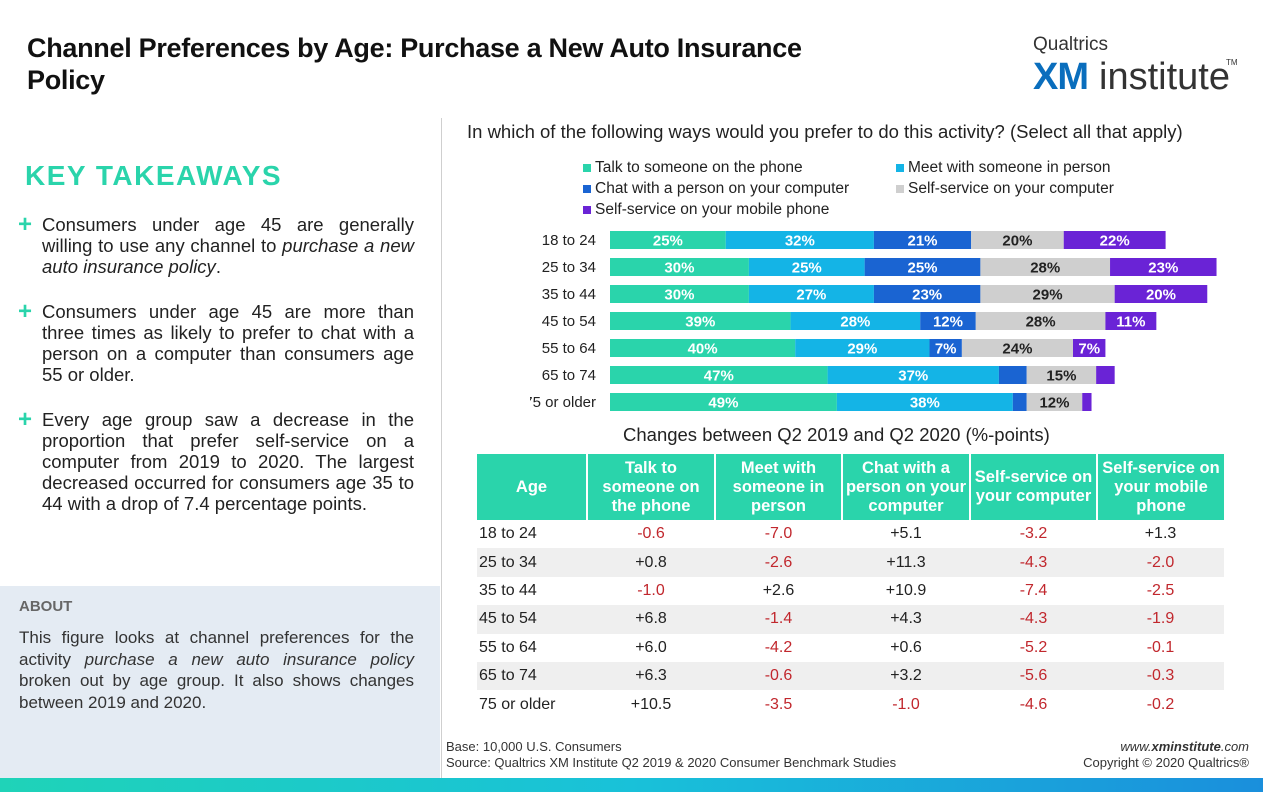 The height and width of the screenshot is (792, 1263). Describe the element at coordinates (532, 562) in the screenshot. I see `age-cell: 25 to 34` at that location.